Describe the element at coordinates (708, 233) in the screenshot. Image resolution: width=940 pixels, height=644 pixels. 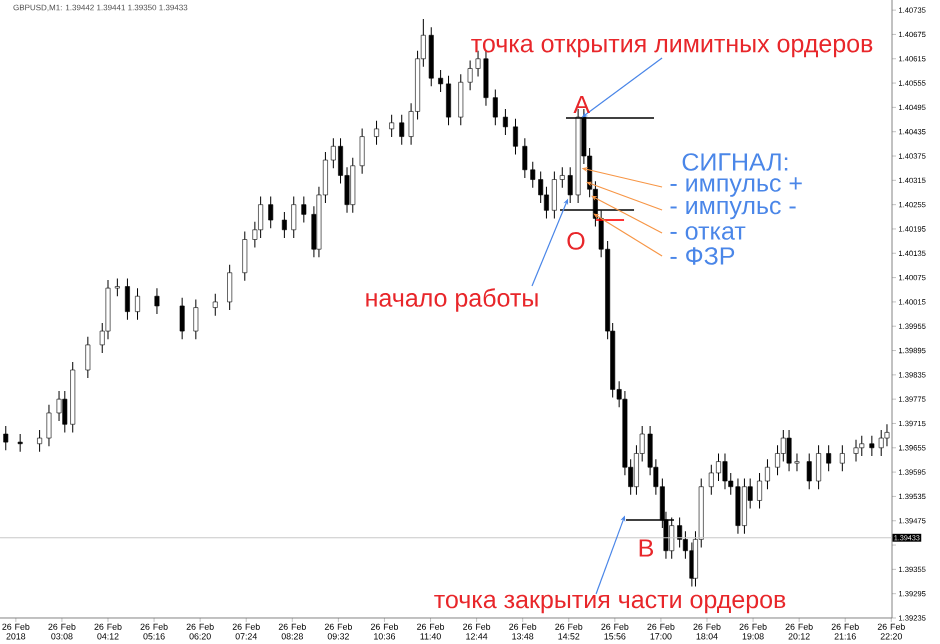
I see `annotation: - откат` at that location.